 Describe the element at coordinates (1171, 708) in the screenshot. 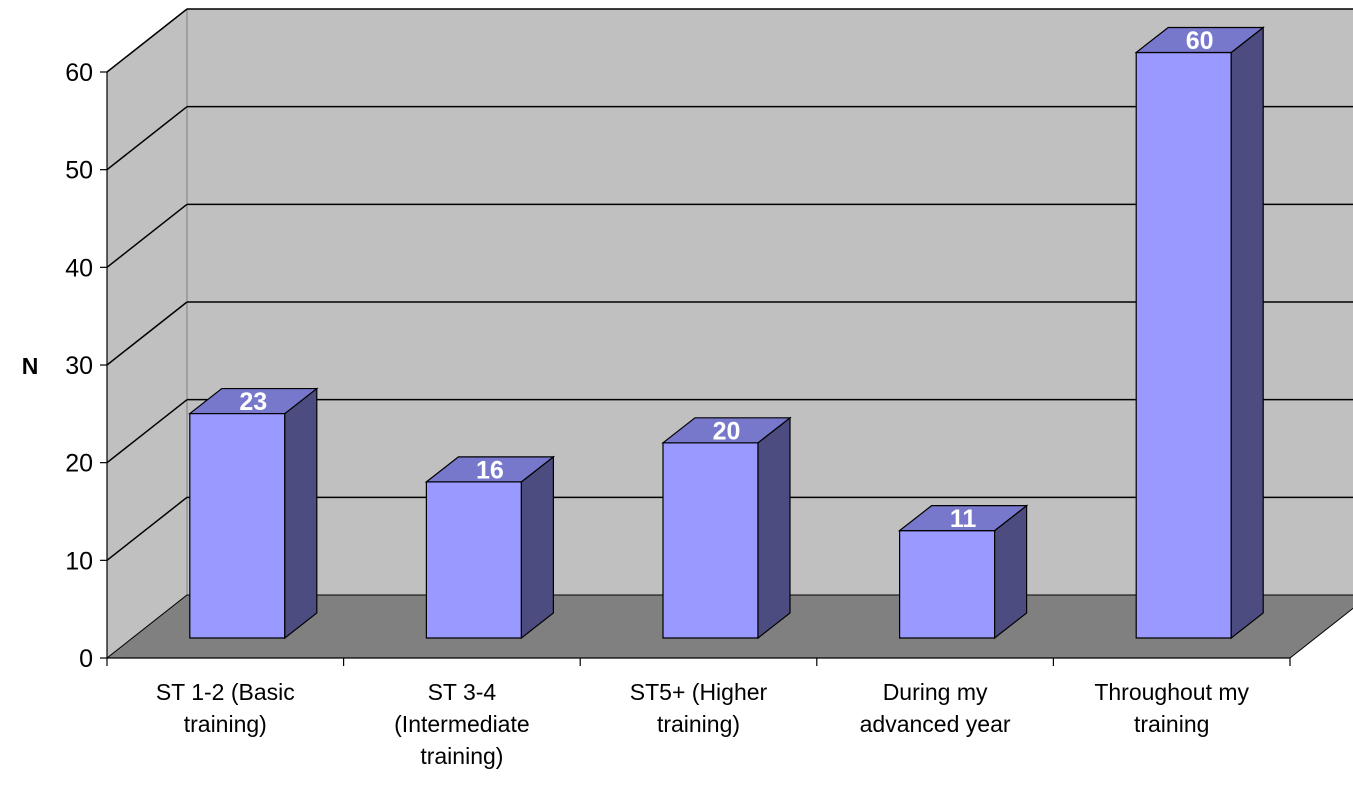

I see `x-tick-label: Throughout my training` at that location.